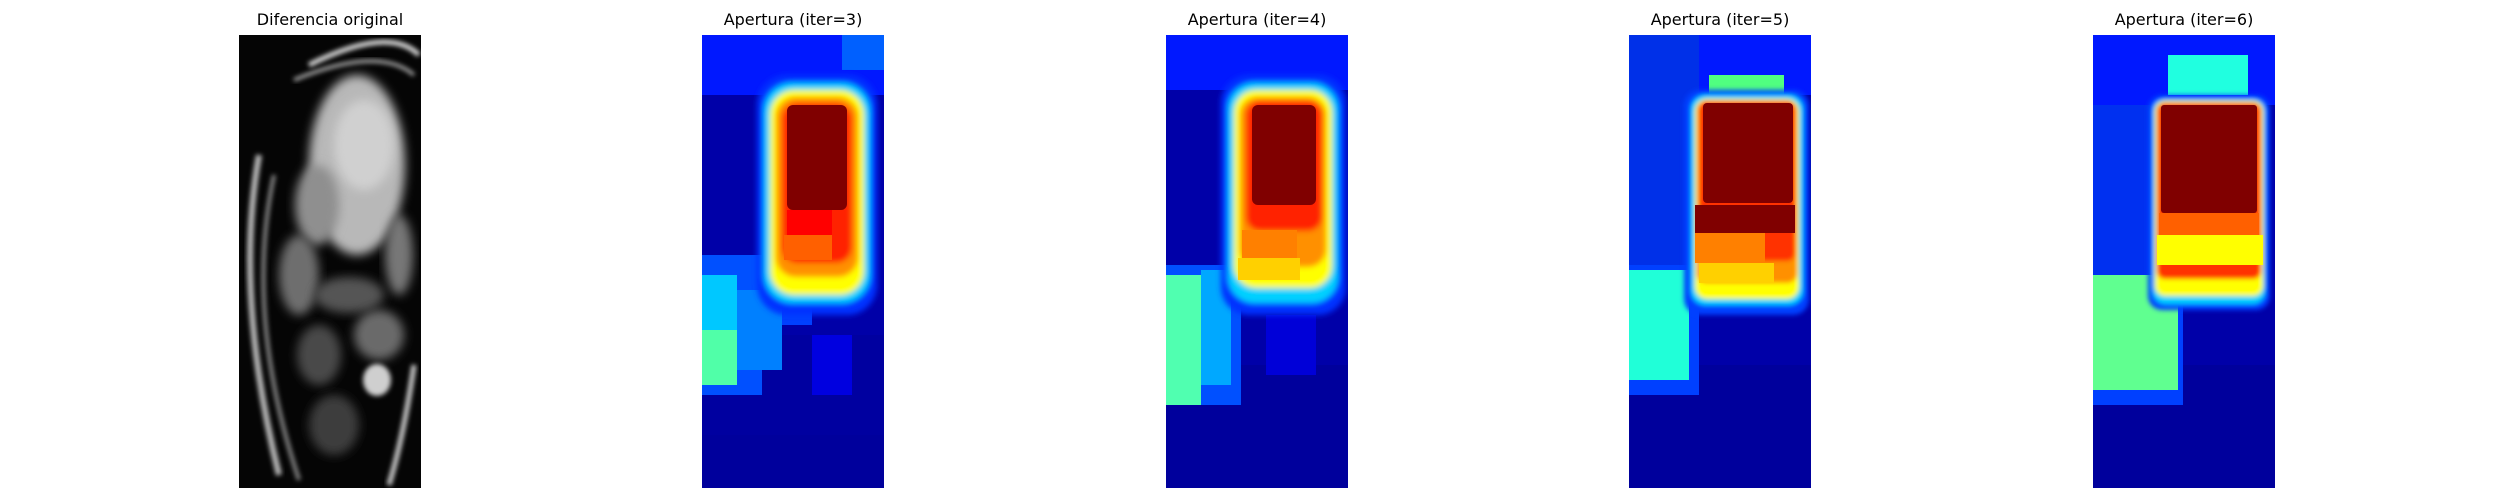 The image size is (2500, 500). Describe the element at coordinates (1257, 19) in the screenshot. I see `panel-title: Apertura (iter=4)` at that location.